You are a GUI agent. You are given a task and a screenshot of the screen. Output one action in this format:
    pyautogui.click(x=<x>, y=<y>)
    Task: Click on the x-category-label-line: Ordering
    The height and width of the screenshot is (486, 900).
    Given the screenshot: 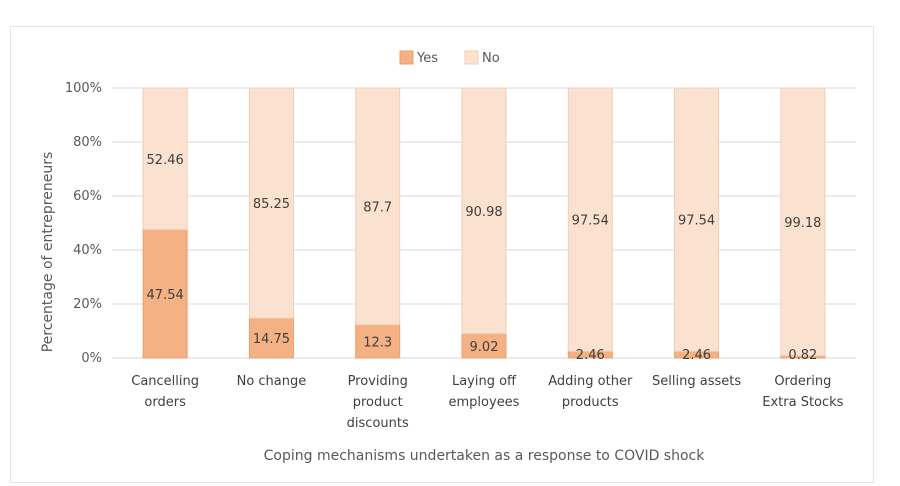 What is the action you would take?
    pyautogui.click(x=802, y=381)
    